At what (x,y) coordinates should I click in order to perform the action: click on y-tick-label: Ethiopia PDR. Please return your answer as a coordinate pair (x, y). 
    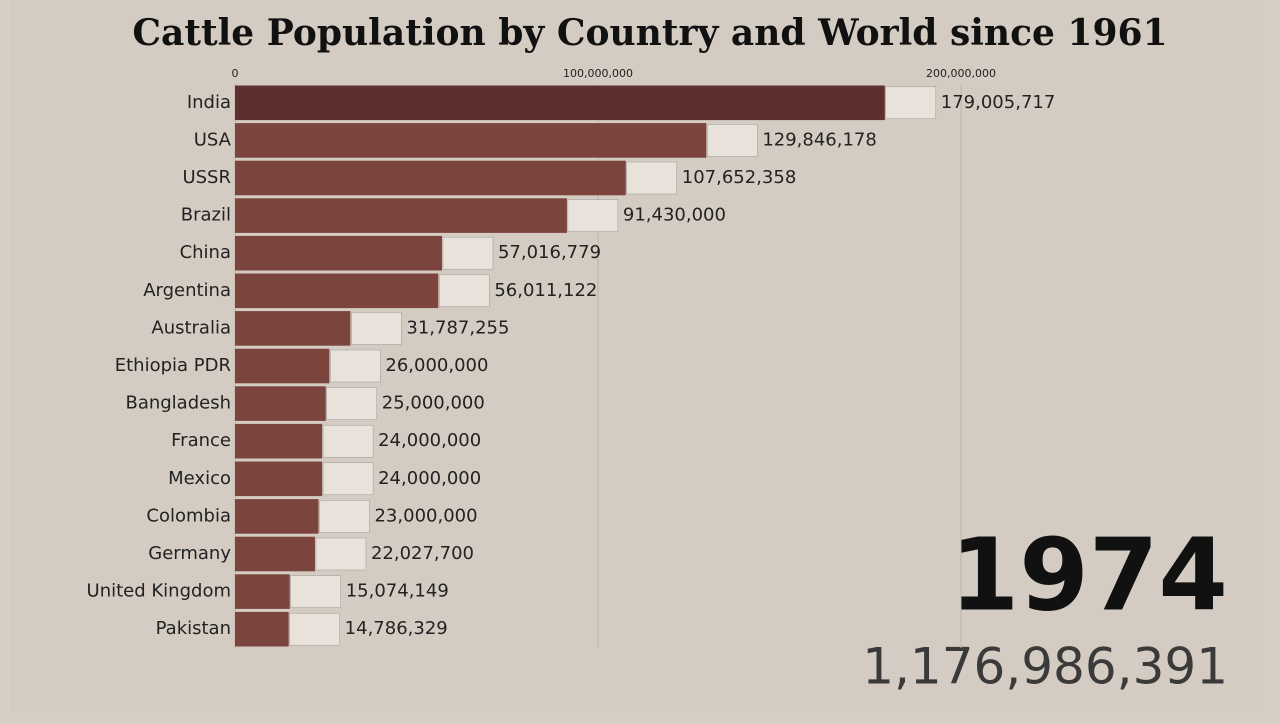
    Looking at the image, I should click on (173, 365).